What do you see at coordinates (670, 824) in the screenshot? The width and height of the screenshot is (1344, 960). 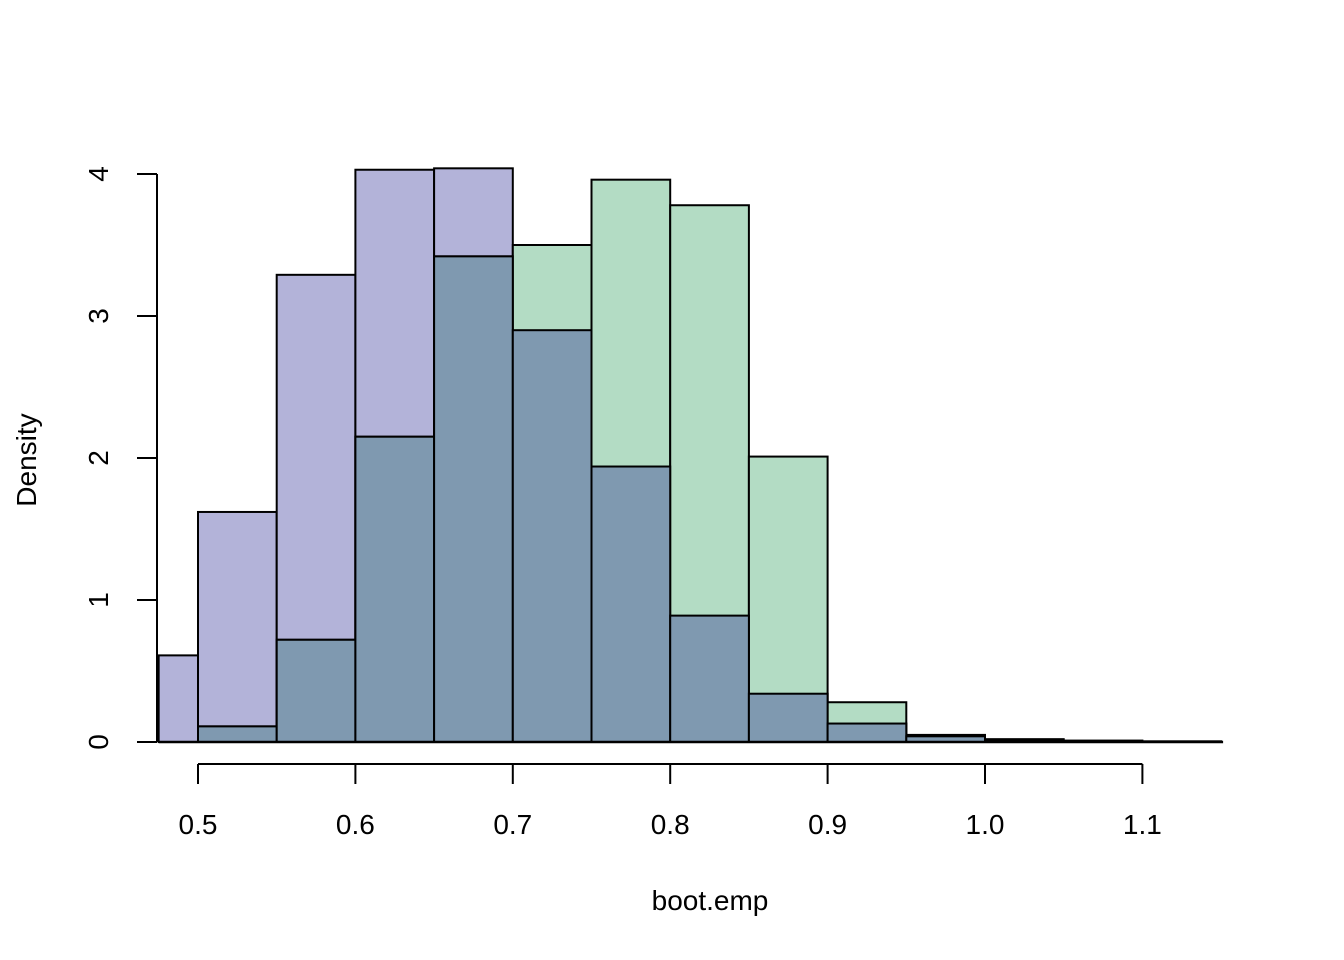 I see `x-tick-label: 0.8` at bounding box center [670, 824].